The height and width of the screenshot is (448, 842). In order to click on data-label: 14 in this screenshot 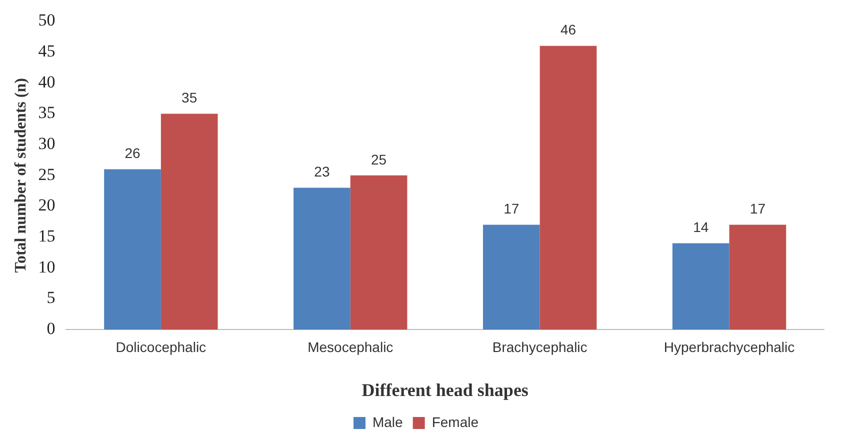, I will do `click(701, 227)`.